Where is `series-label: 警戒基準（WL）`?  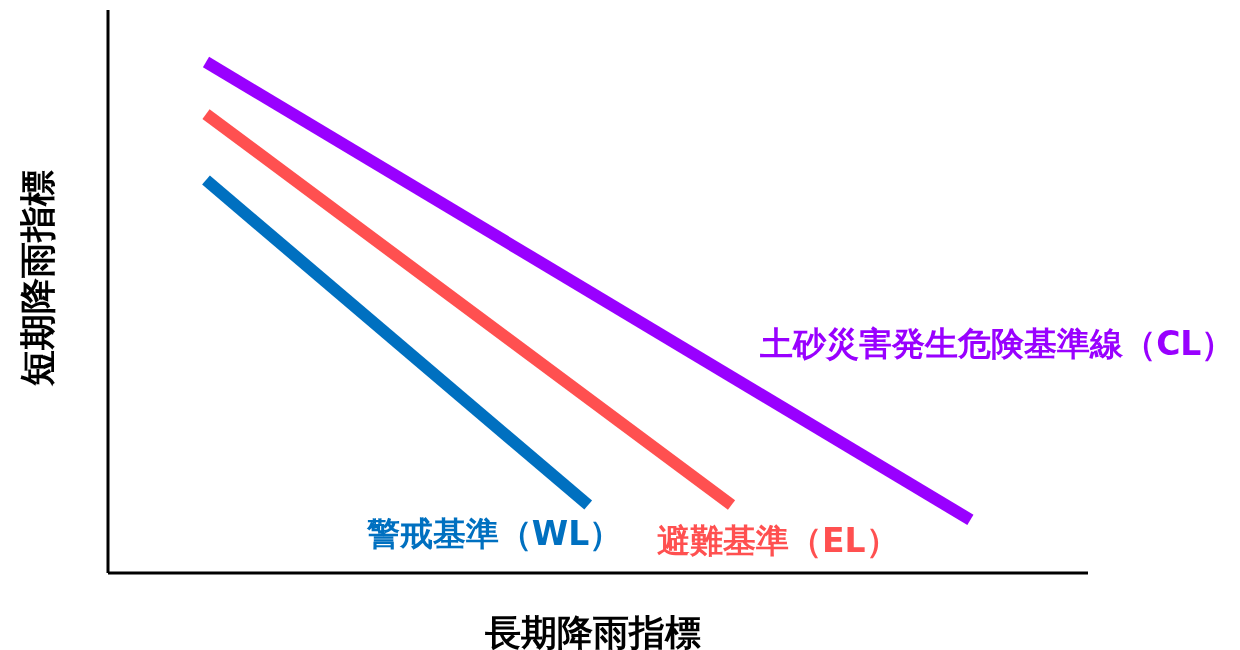 series-label: 警戒基準（WL） is located at coordinates (494, 534).